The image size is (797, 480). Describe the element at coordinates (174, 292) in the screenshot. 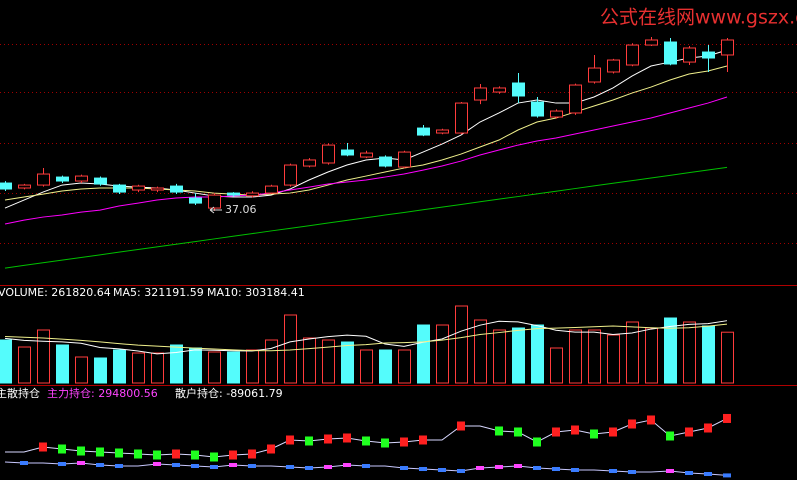

I see `legend-value: 321191.59` at that location.